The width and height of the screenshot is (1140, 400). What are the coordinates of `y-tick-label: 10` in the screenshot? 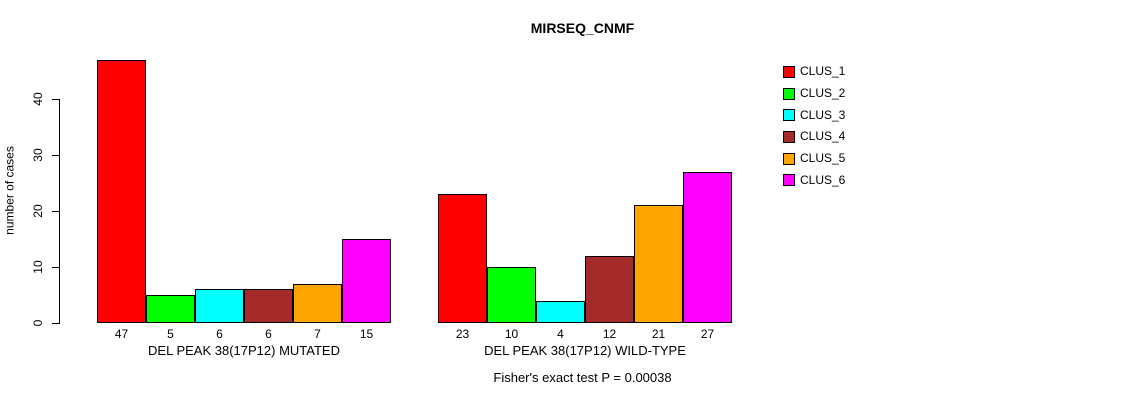 It's located at (38, 267).